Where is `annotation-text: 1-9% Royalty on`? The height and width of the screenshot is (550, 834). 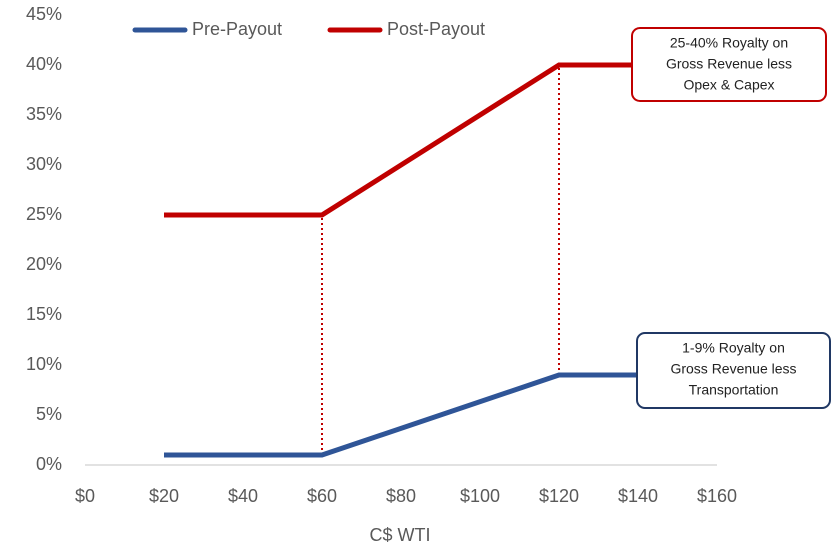 annotation-text: 1-9% Royalty on is located at coordinates (733, 348).